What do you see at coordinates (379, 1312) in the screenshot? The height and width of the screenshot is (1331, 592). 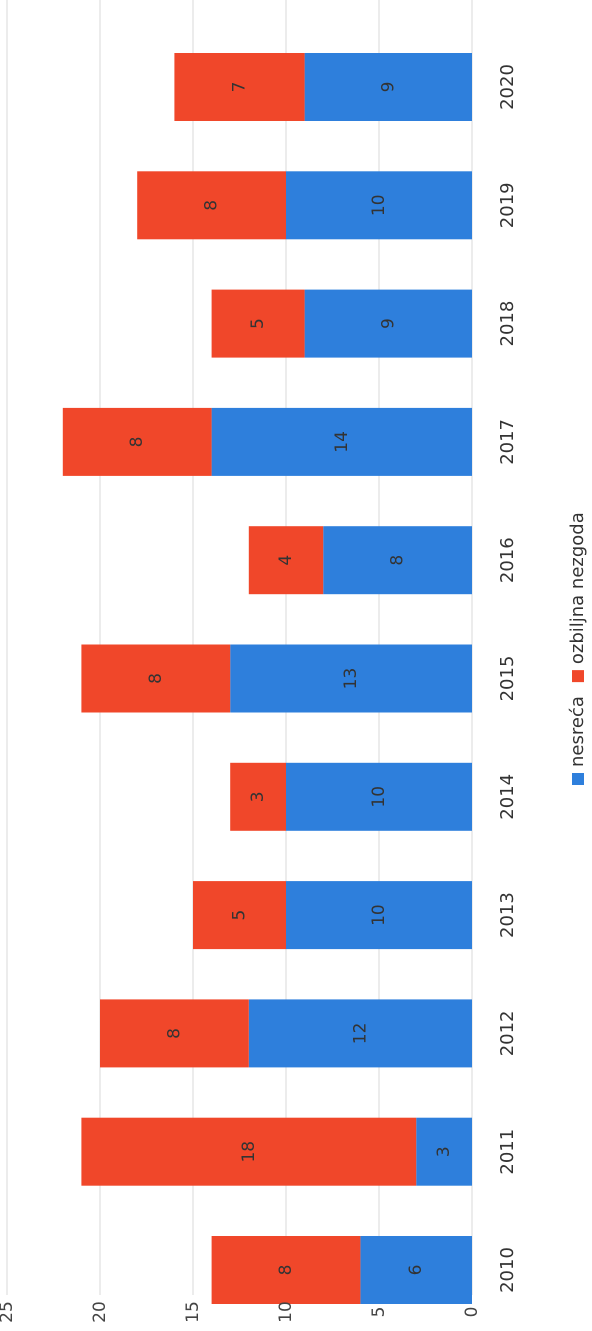 I see `y-tick-label: 5` at bounding box center [379, 1312].